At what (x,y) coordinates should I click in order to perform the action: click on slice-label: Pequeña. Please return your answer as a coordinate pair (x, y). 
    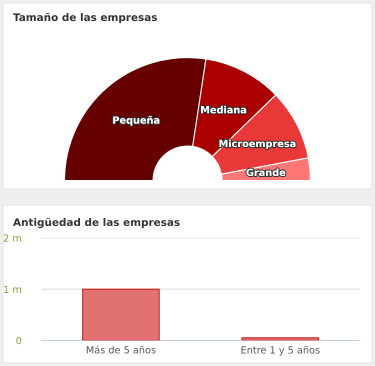
    Looking at the image, I should click on (136, 121).